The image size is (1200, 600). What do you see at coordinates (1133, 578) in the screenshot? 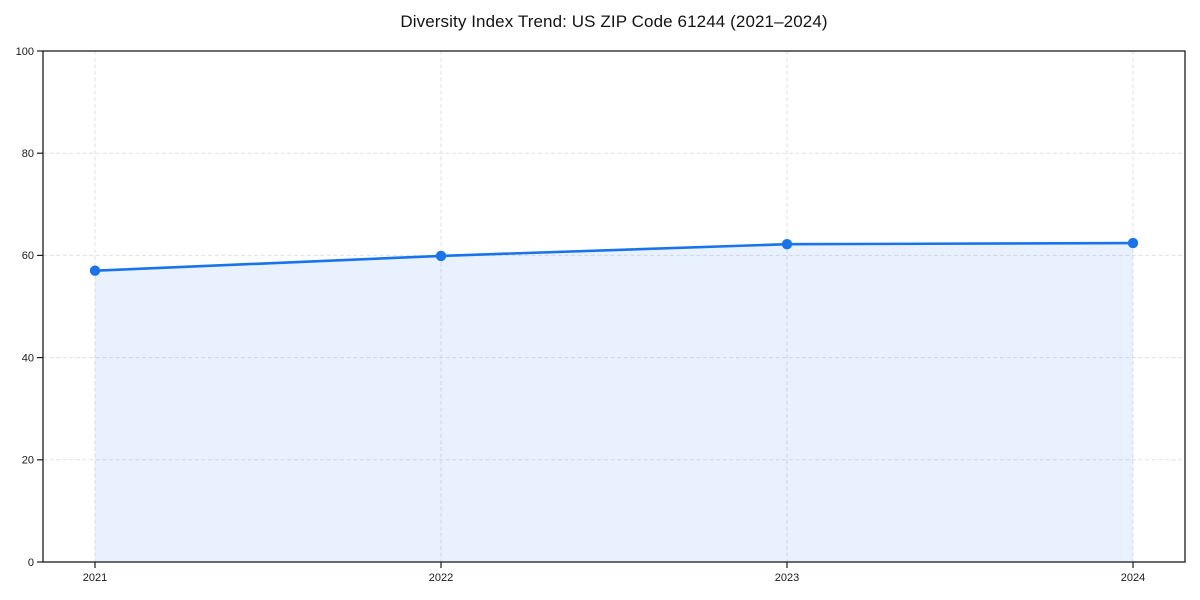
I see `x-tick-label: 2024` at bounding box center [1133, 578].